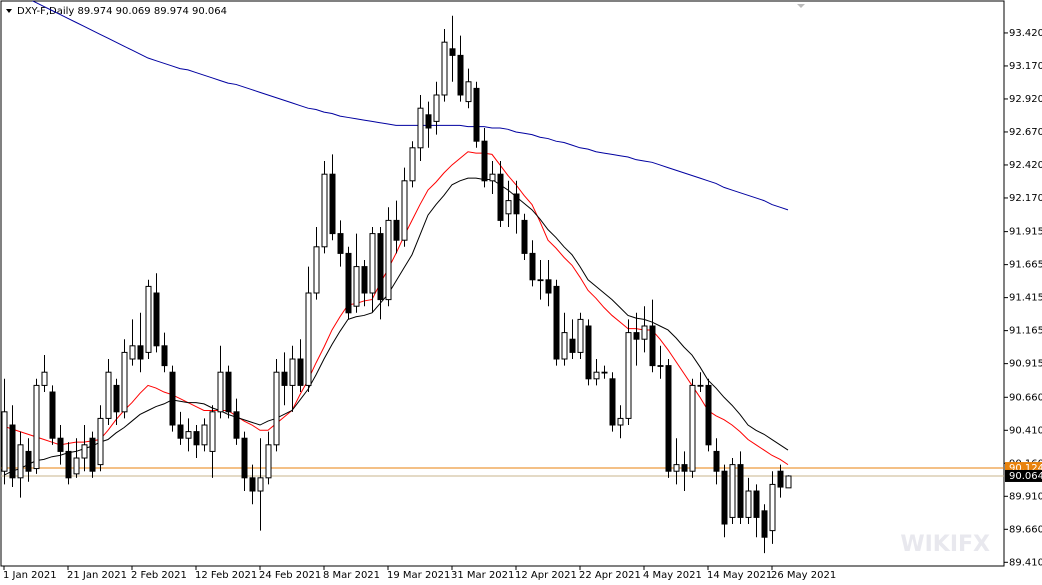  What do you see at coordinates (30, 575) in the screenshot?
I see `x-tick-label: 1 Jan 2021` at bounding box center [30, 575].